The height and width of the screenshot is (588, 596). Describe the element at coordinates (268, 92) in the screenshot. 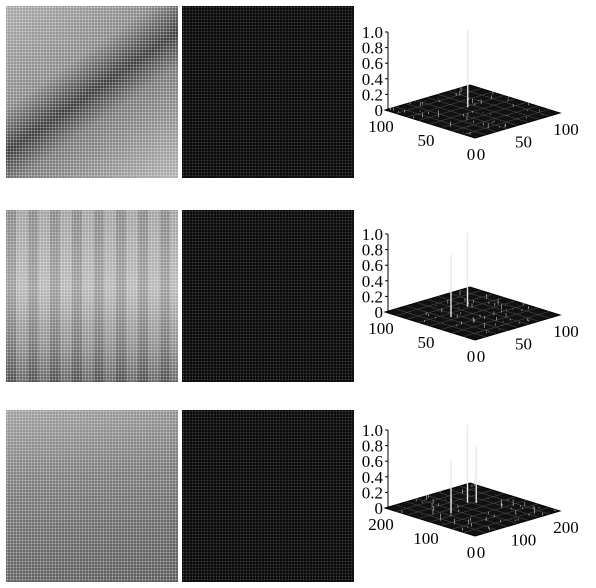

I see `row1-response-map` at that location.